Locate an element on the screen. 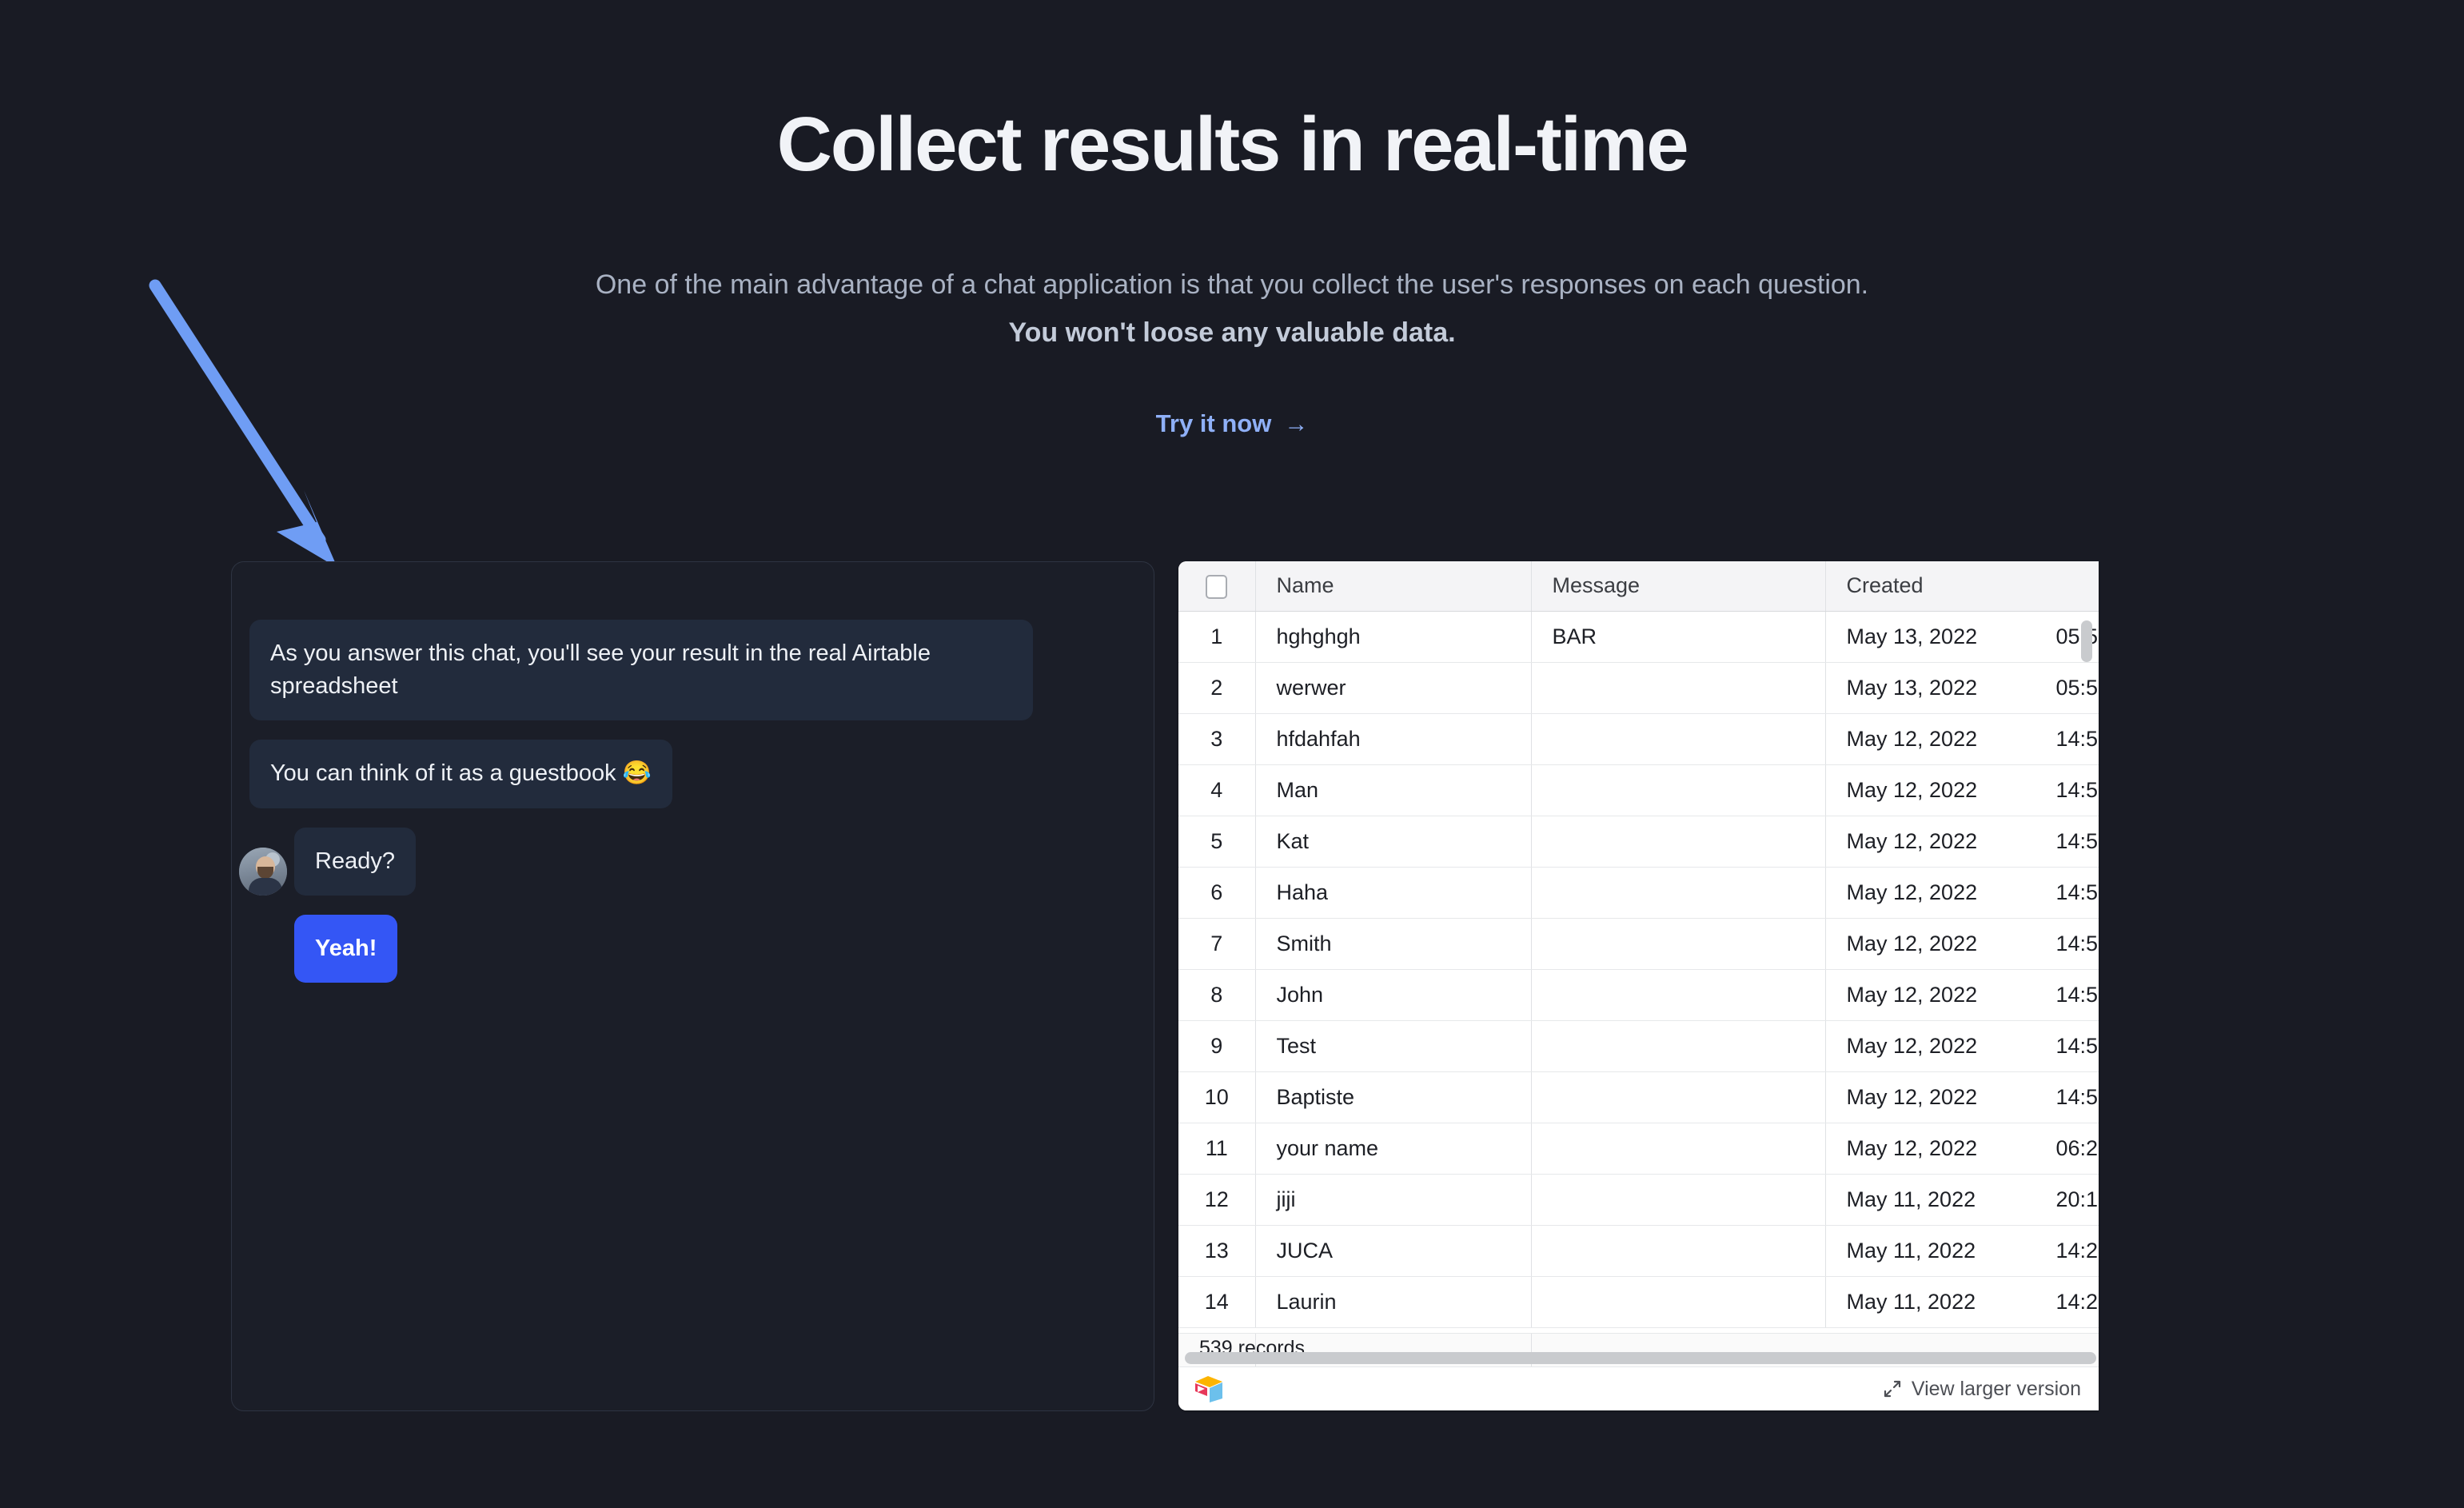  created-time: 14:2 is located at coordinates (2077, 1250).